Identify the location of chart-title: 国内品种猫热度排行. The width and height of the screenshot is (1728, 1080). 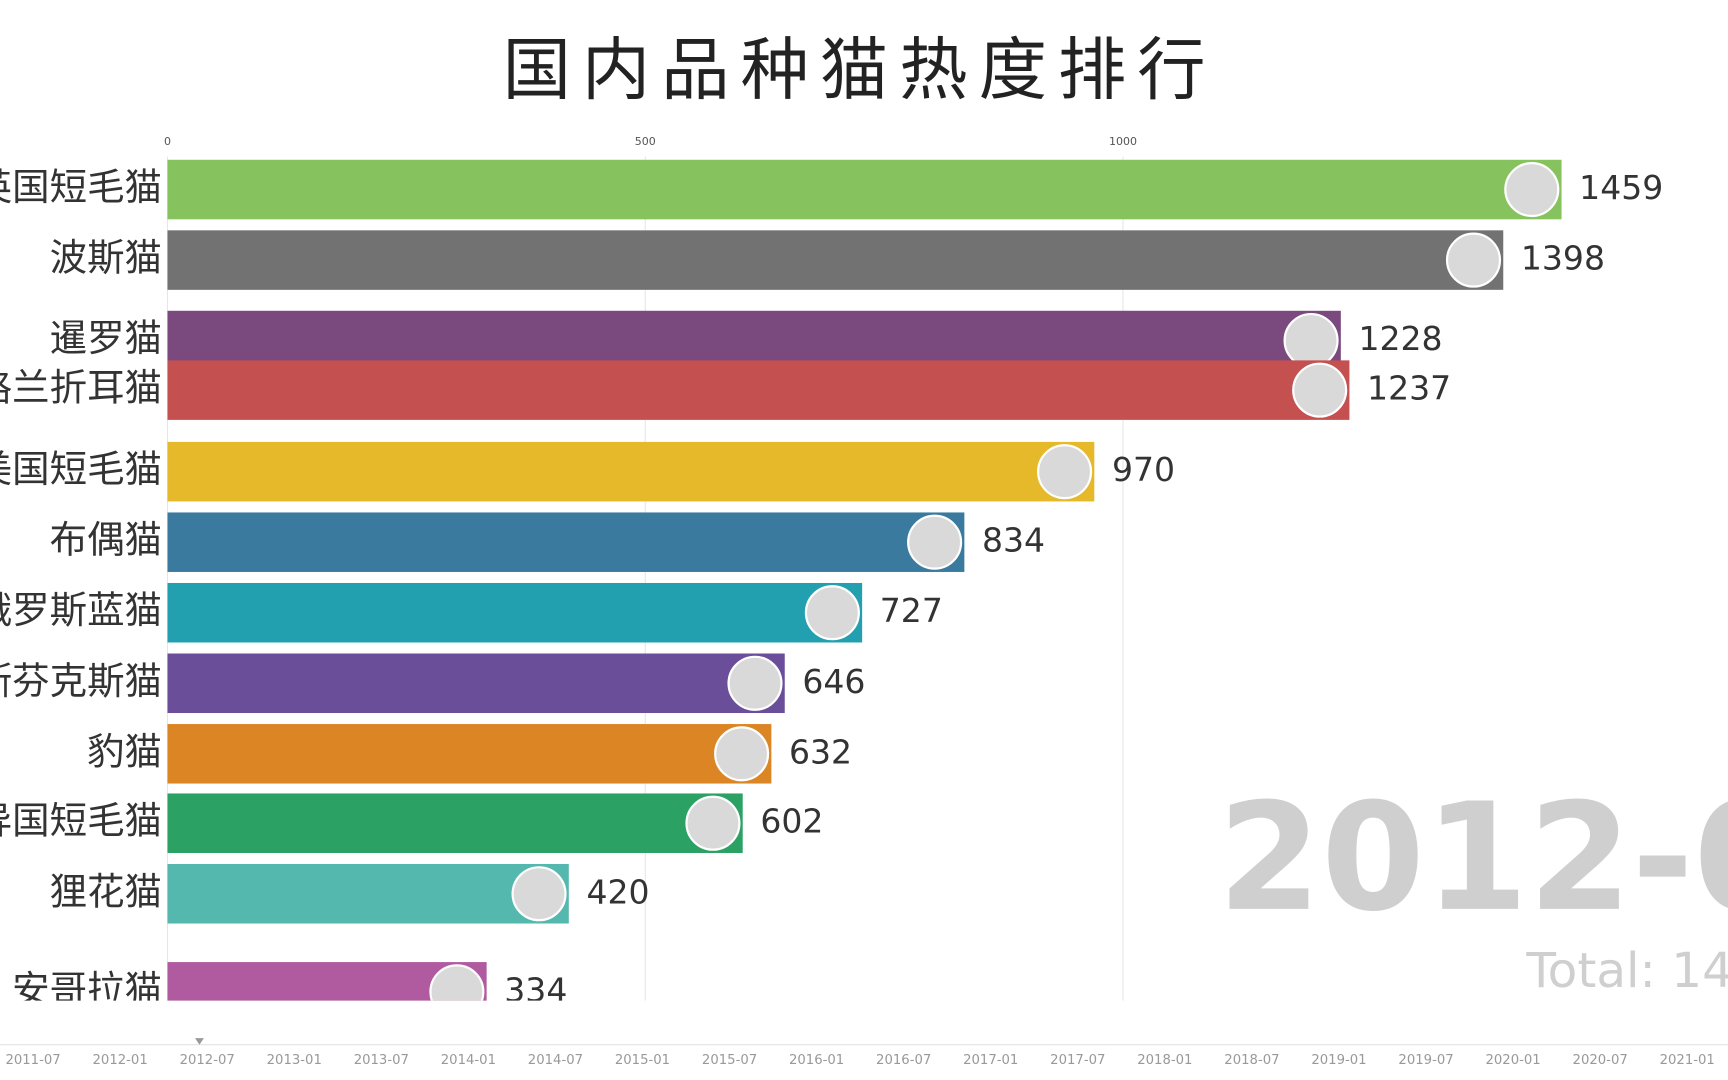
(860, 70).